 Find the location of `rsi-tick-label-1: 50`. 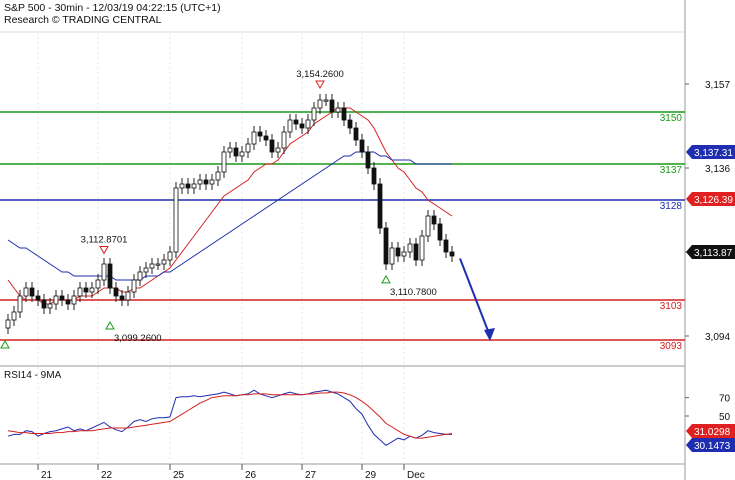

rsi-tick-label-1: 50 is located at coordinates (725, 417).